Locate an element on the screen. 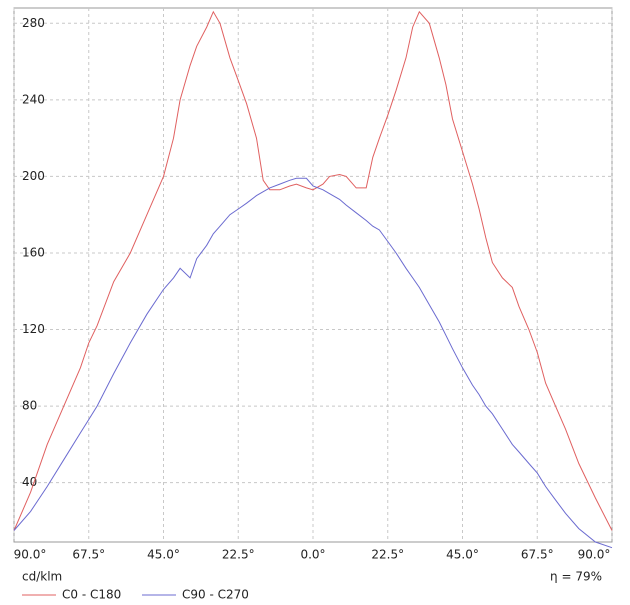 The image size is (630, 605). y-tick-label: 200 is located at coordinates (33, 176).